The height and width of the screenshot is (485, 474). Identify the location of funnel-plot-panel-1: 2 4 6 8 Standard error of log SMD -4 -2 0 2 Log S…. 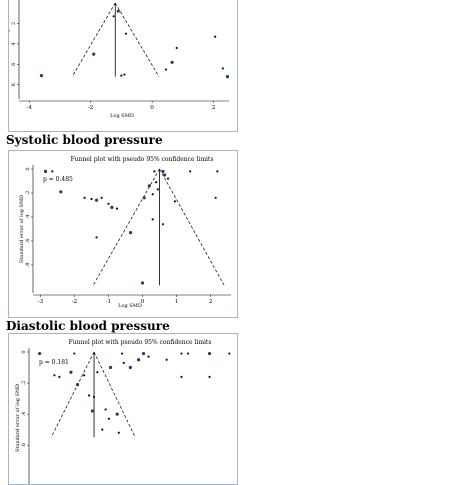
(123, 66).